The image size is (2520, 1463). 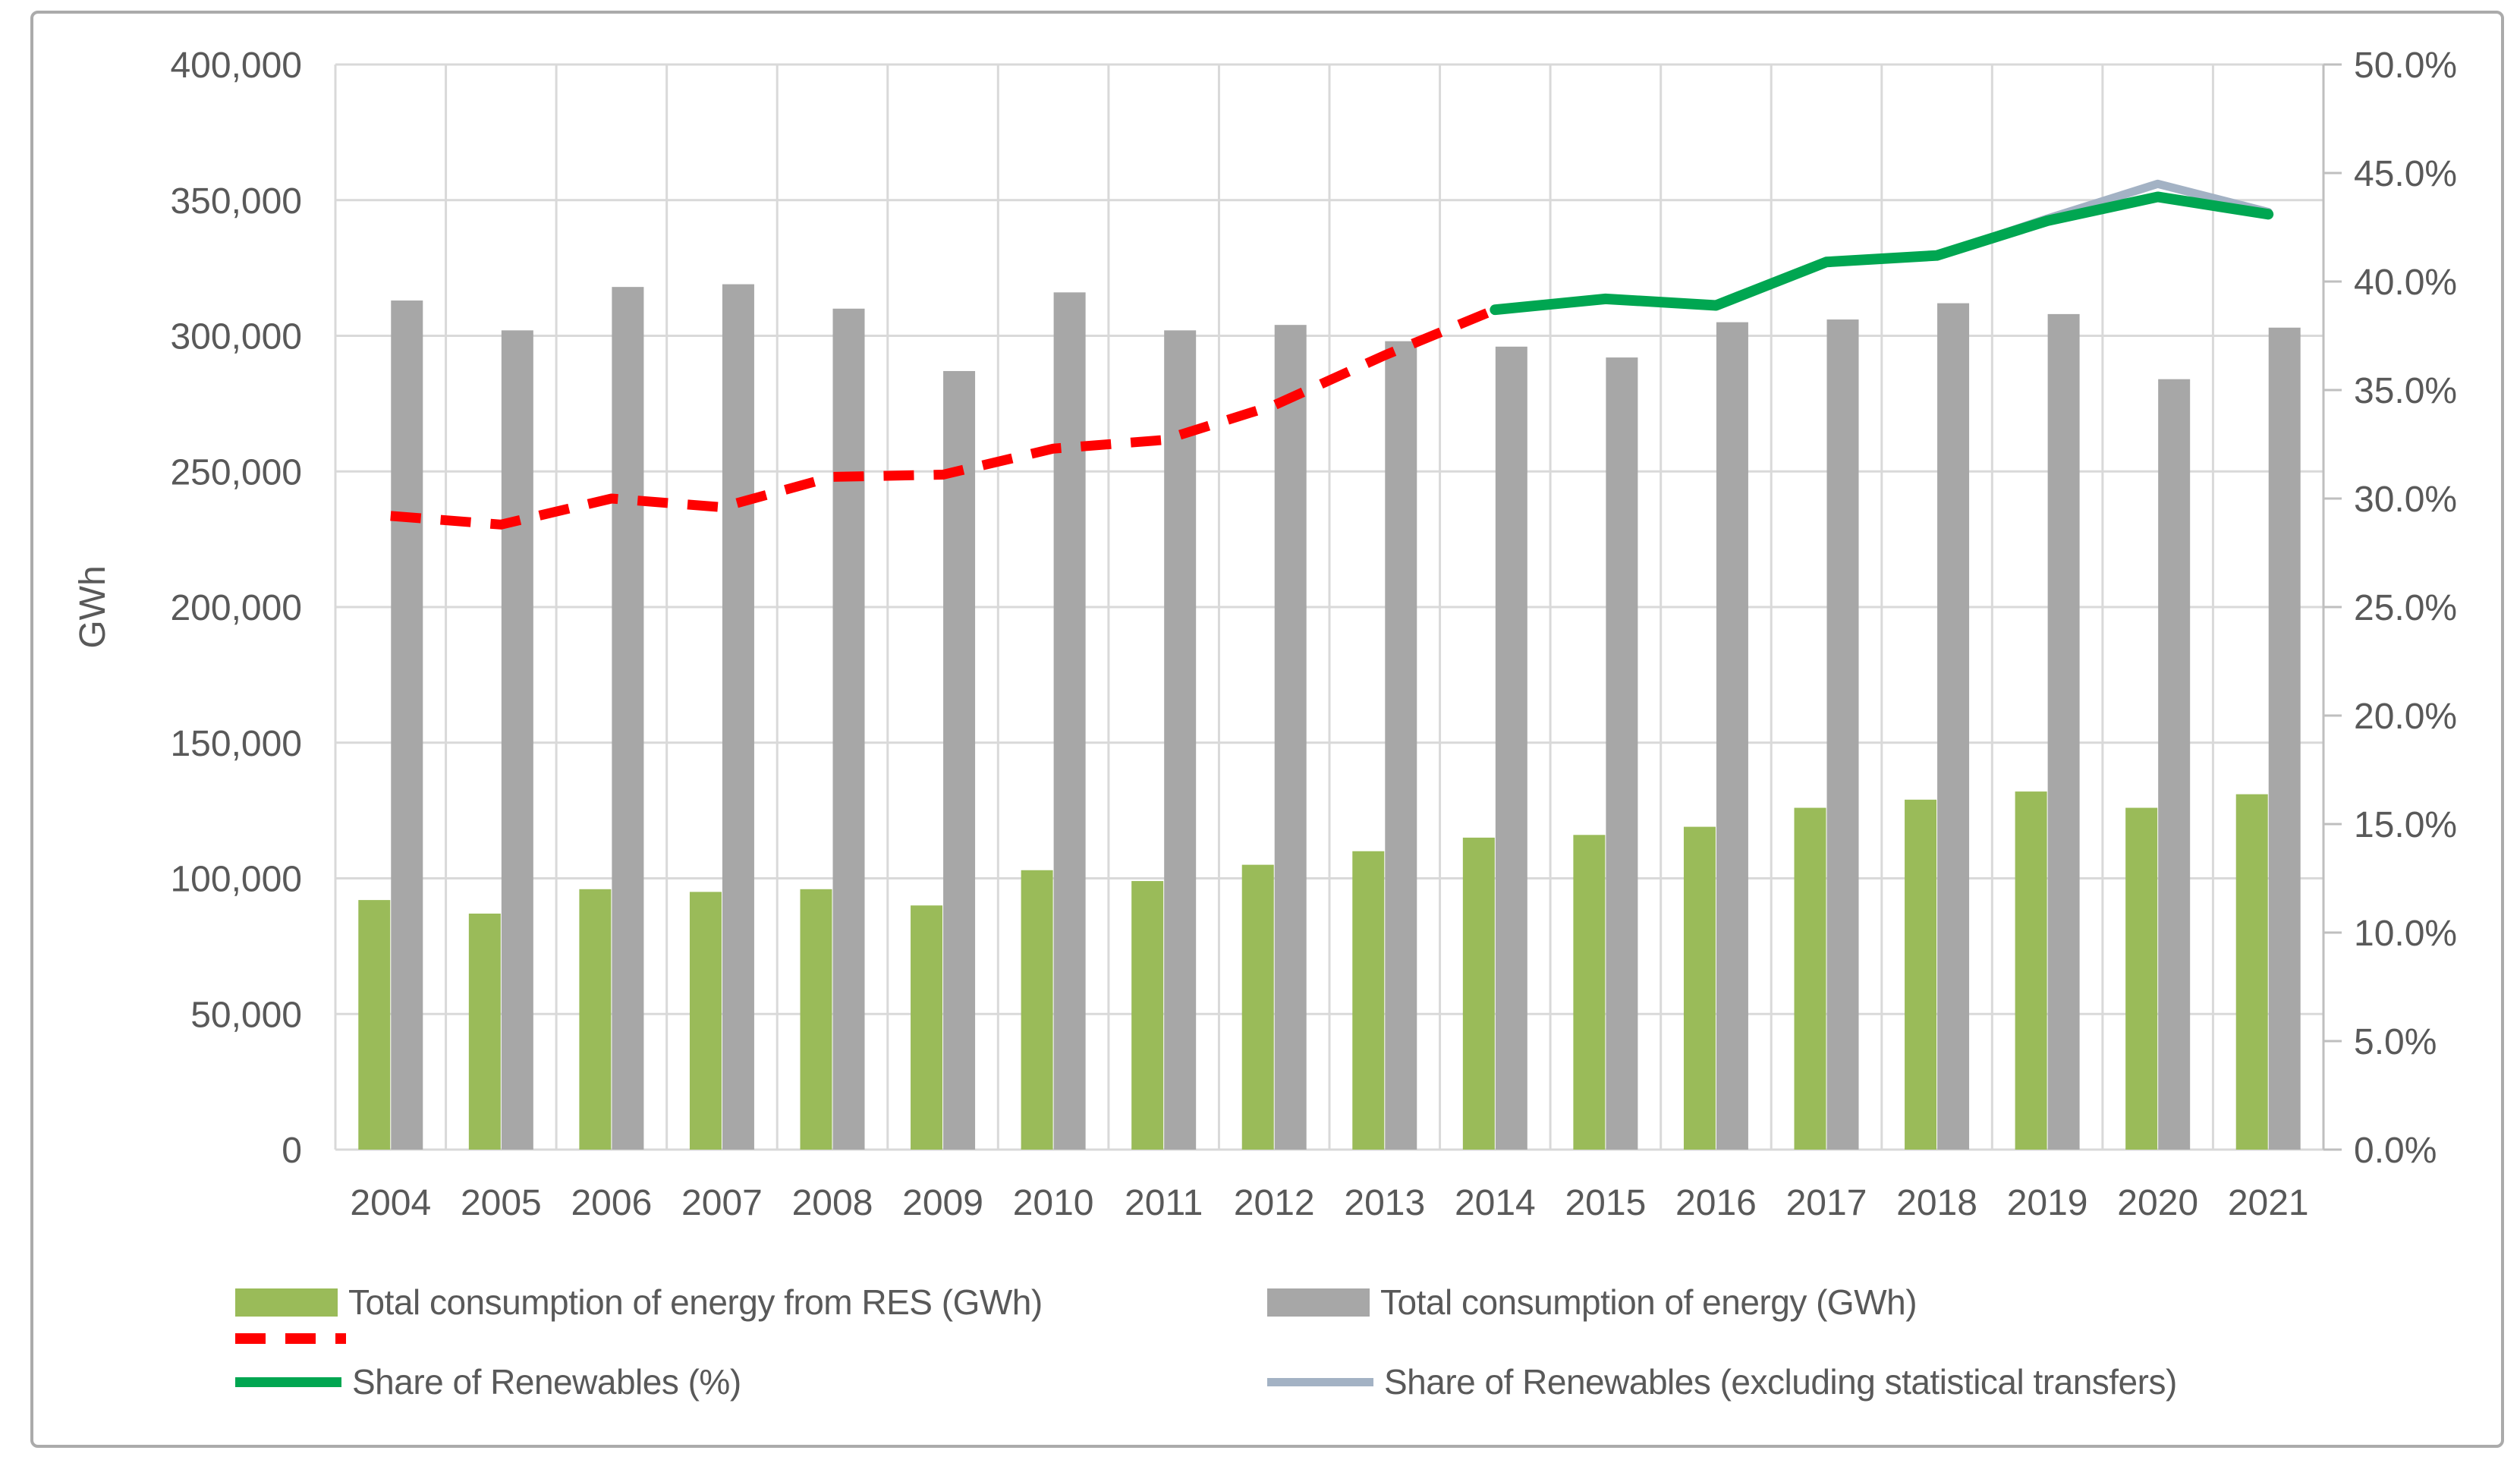 I want to click on x-axis-tick-label: 2004, so click(x=391, y=1203).